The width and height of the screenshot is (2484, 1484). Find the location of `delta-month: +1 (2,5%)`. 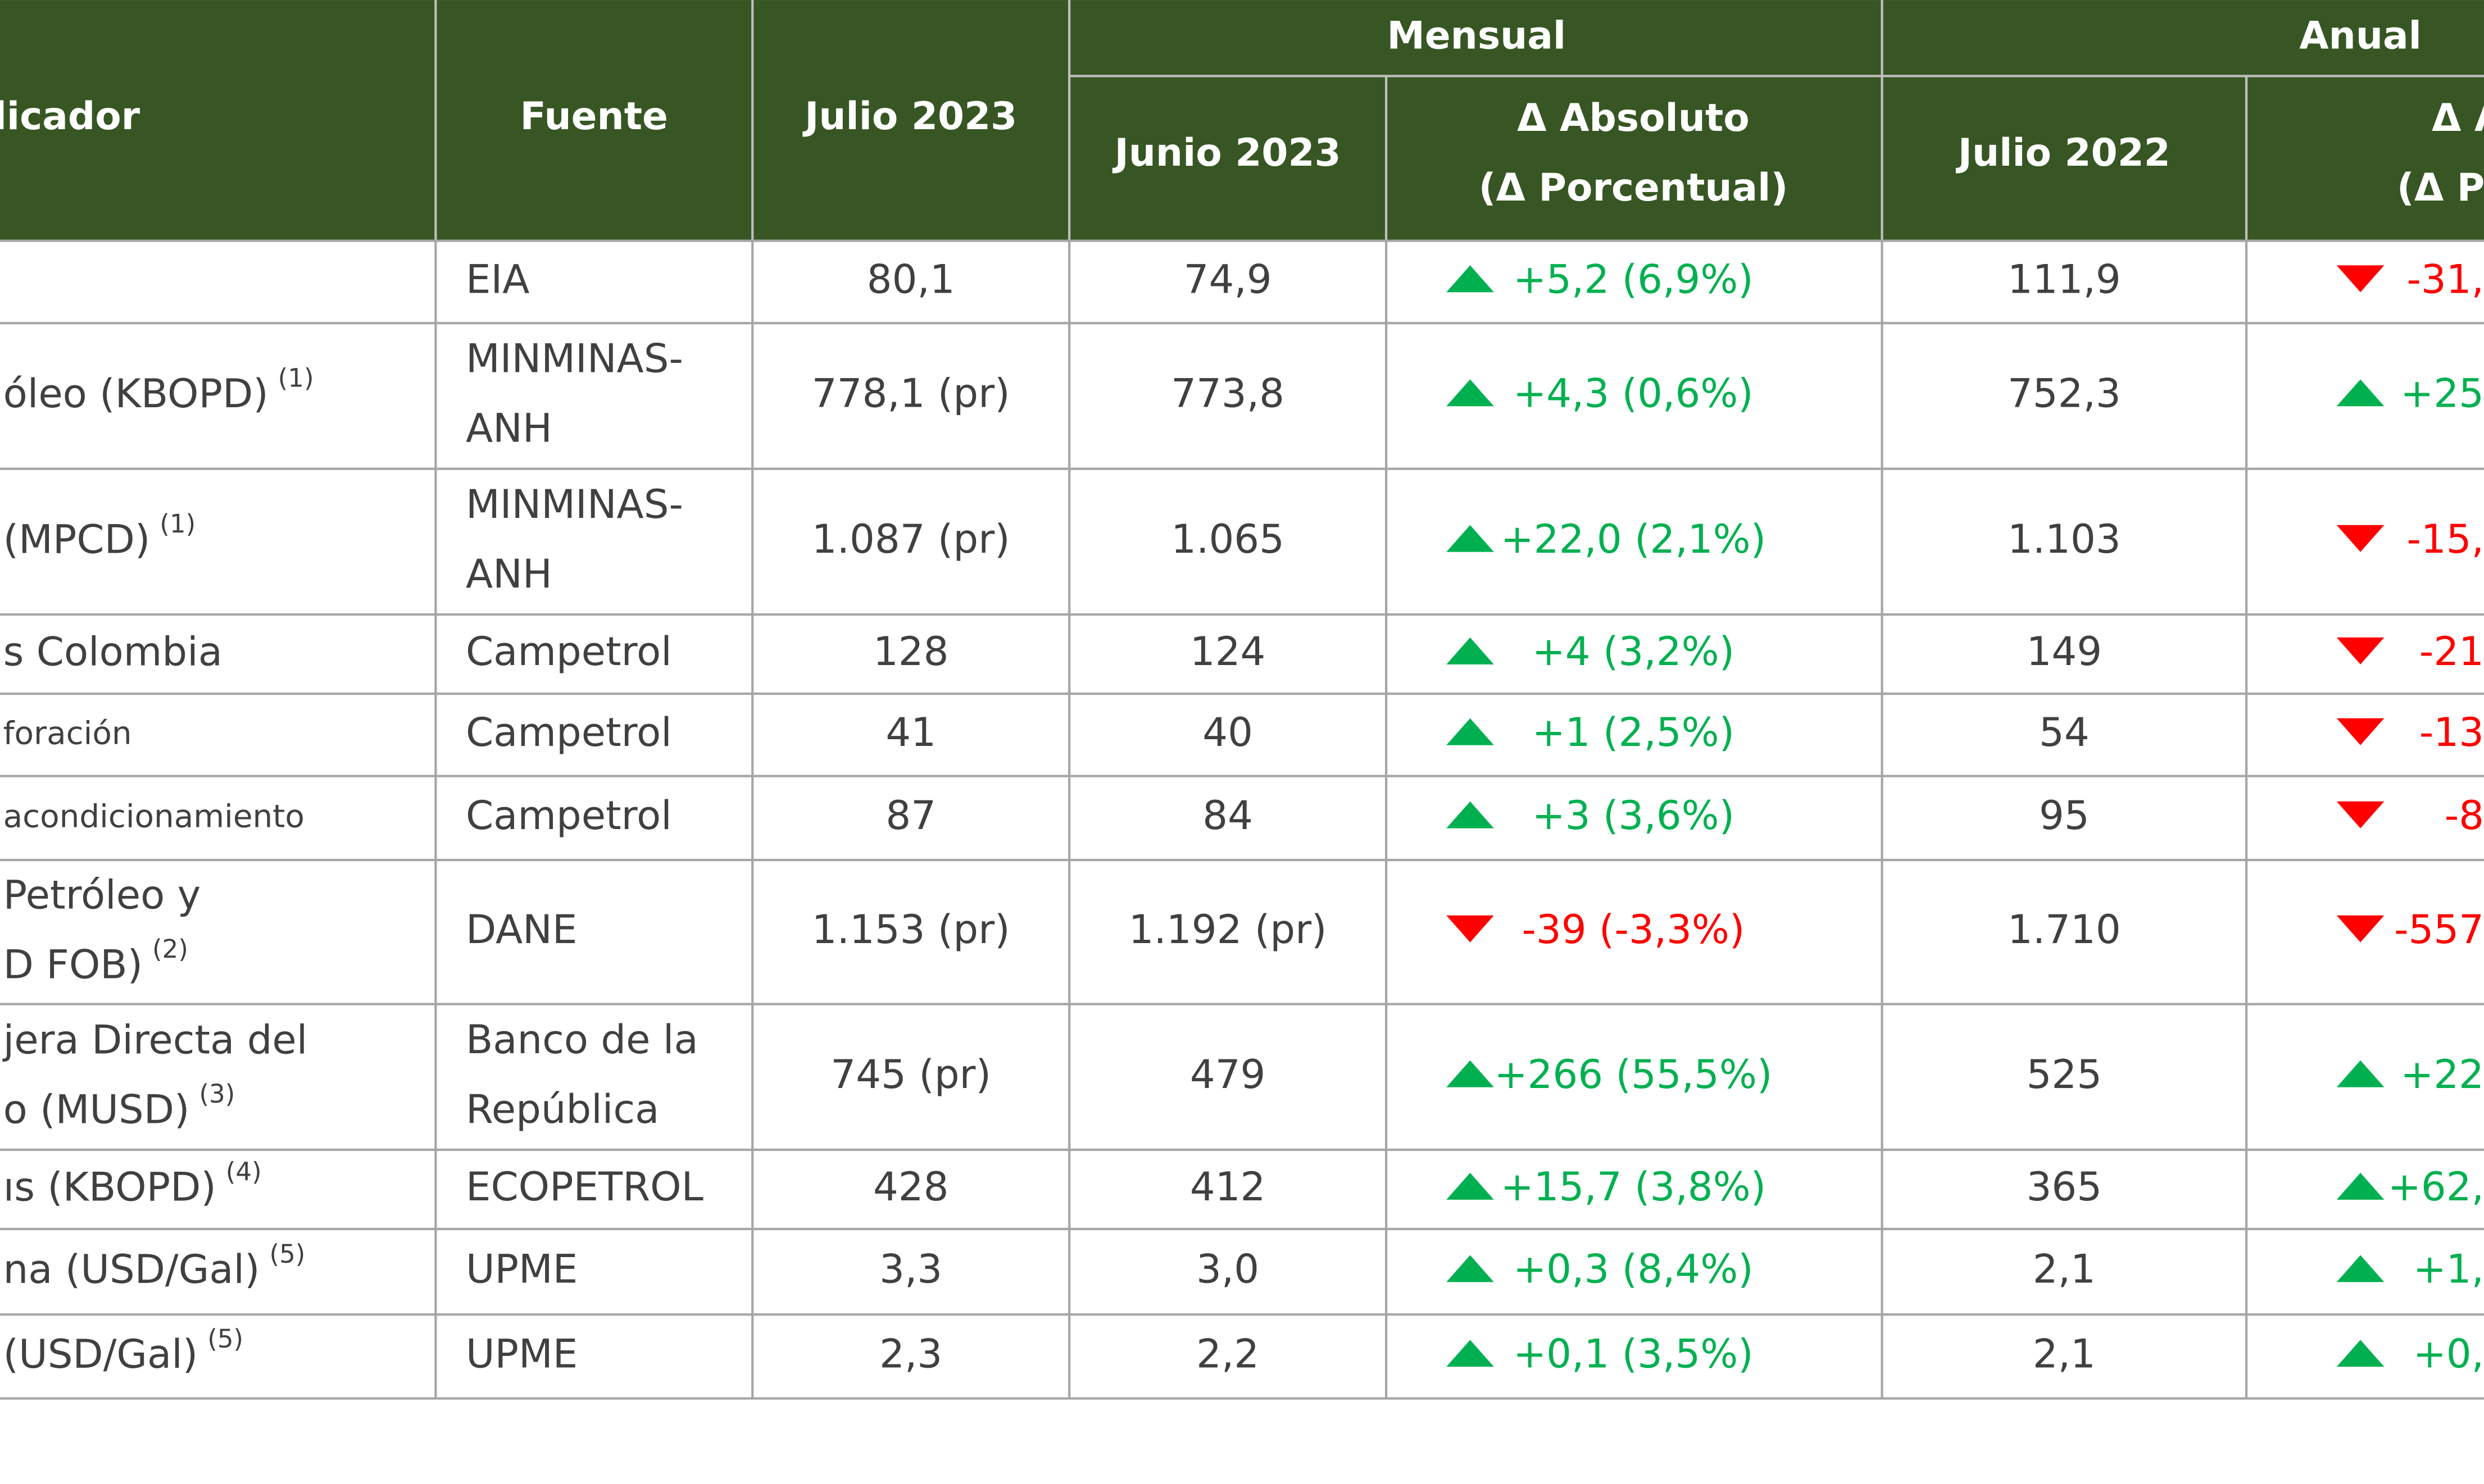

delta-month: +1 (2,5%) is located at coordinates (1633, 732).